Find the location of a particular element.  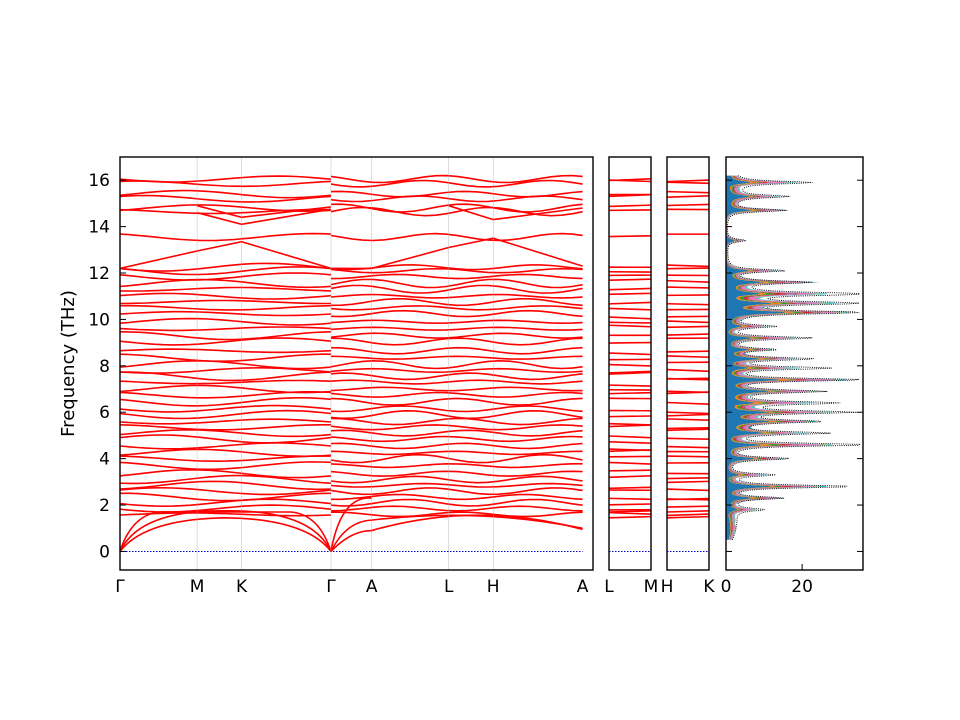

x-point-label-7: A is located at coordinates (583, 587).